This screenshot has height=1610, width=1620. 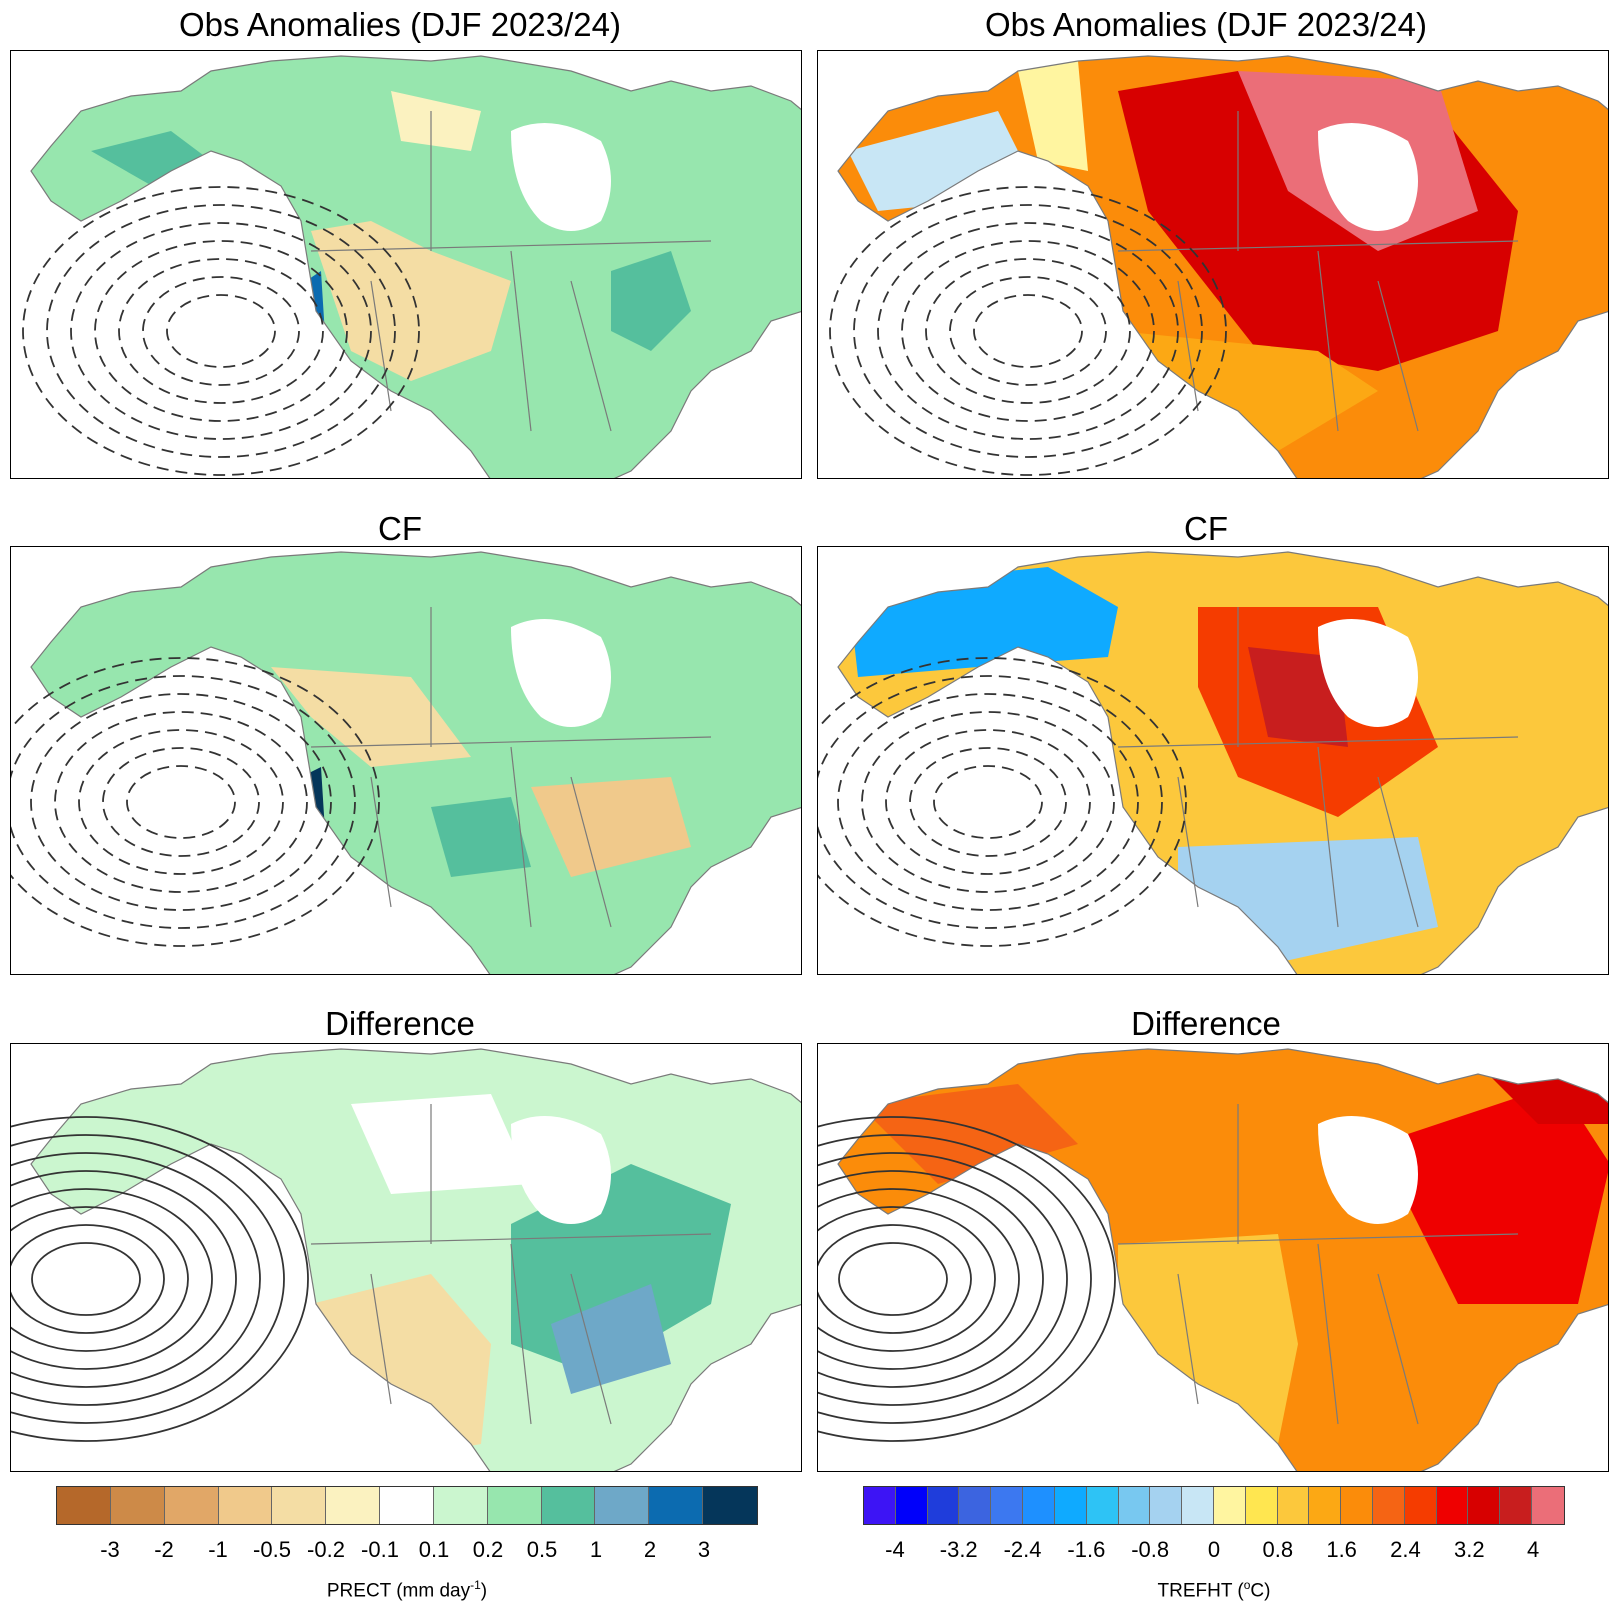 I want to click on temp-units-close: C), so click(x=1260, y=1591).